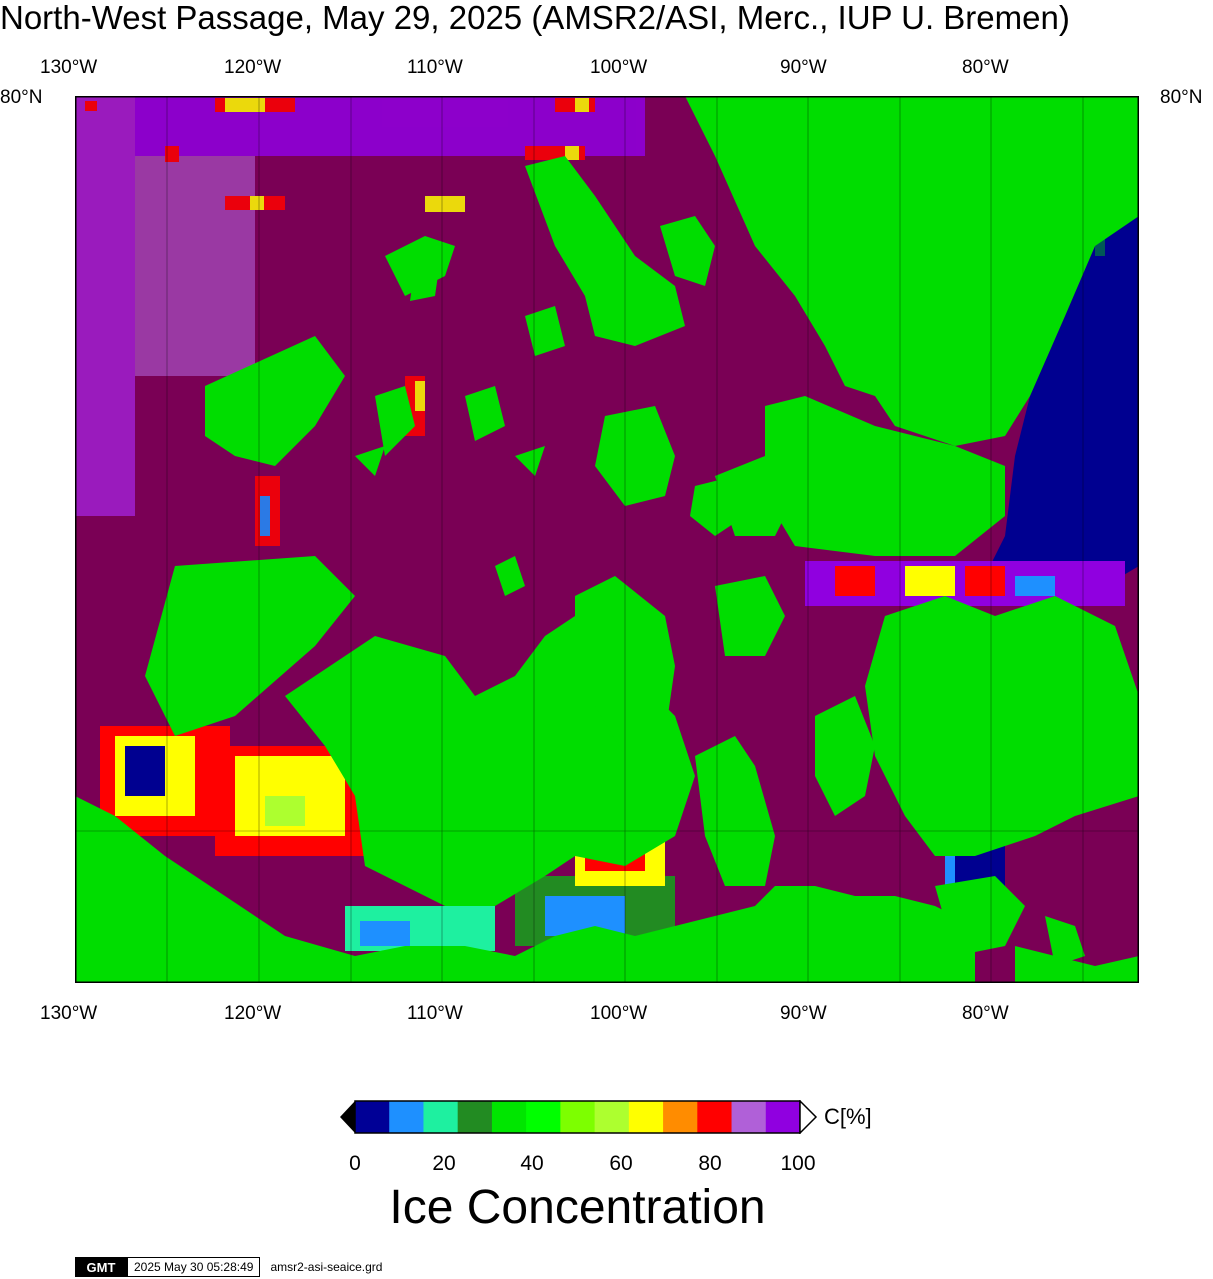 The width and height of the screenshot is (1213, 1279). Describe the element at coordinates (803, 1013) in the screenshot. I see `bottom-lon-label-90w: 90°W` at that location.